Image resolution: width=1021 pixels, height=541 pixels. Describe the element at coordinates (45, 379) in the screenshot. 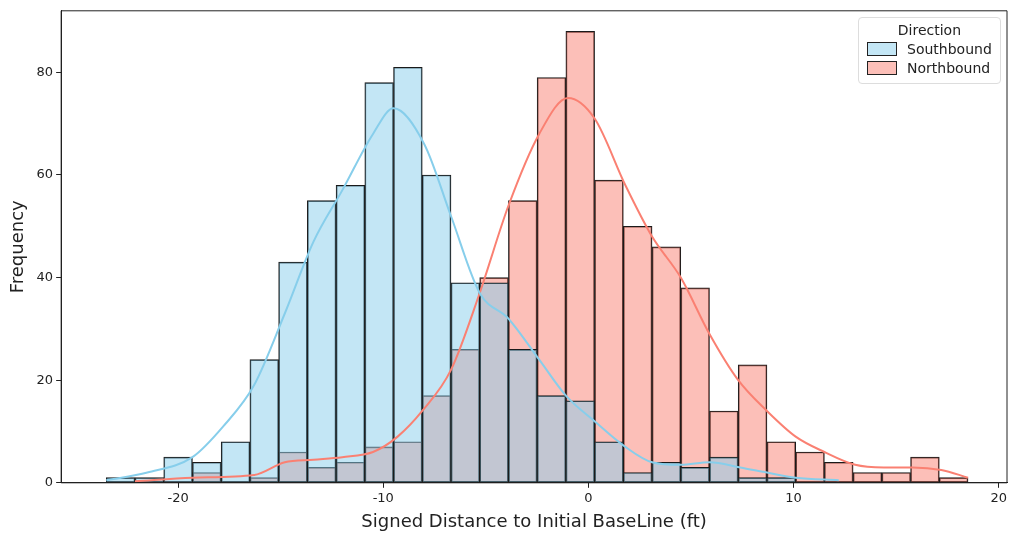

I see `y-tick-label: 20` at that location.